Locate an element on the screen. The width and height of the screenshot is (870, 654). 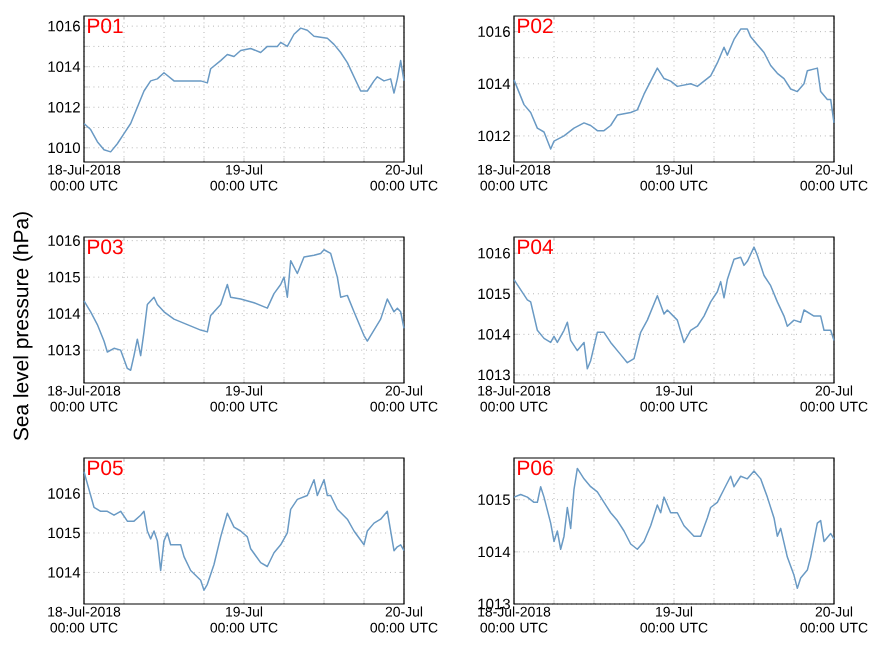
y-axis-title: Sea level pressure (hPa) is located at coordinates (23, 326).